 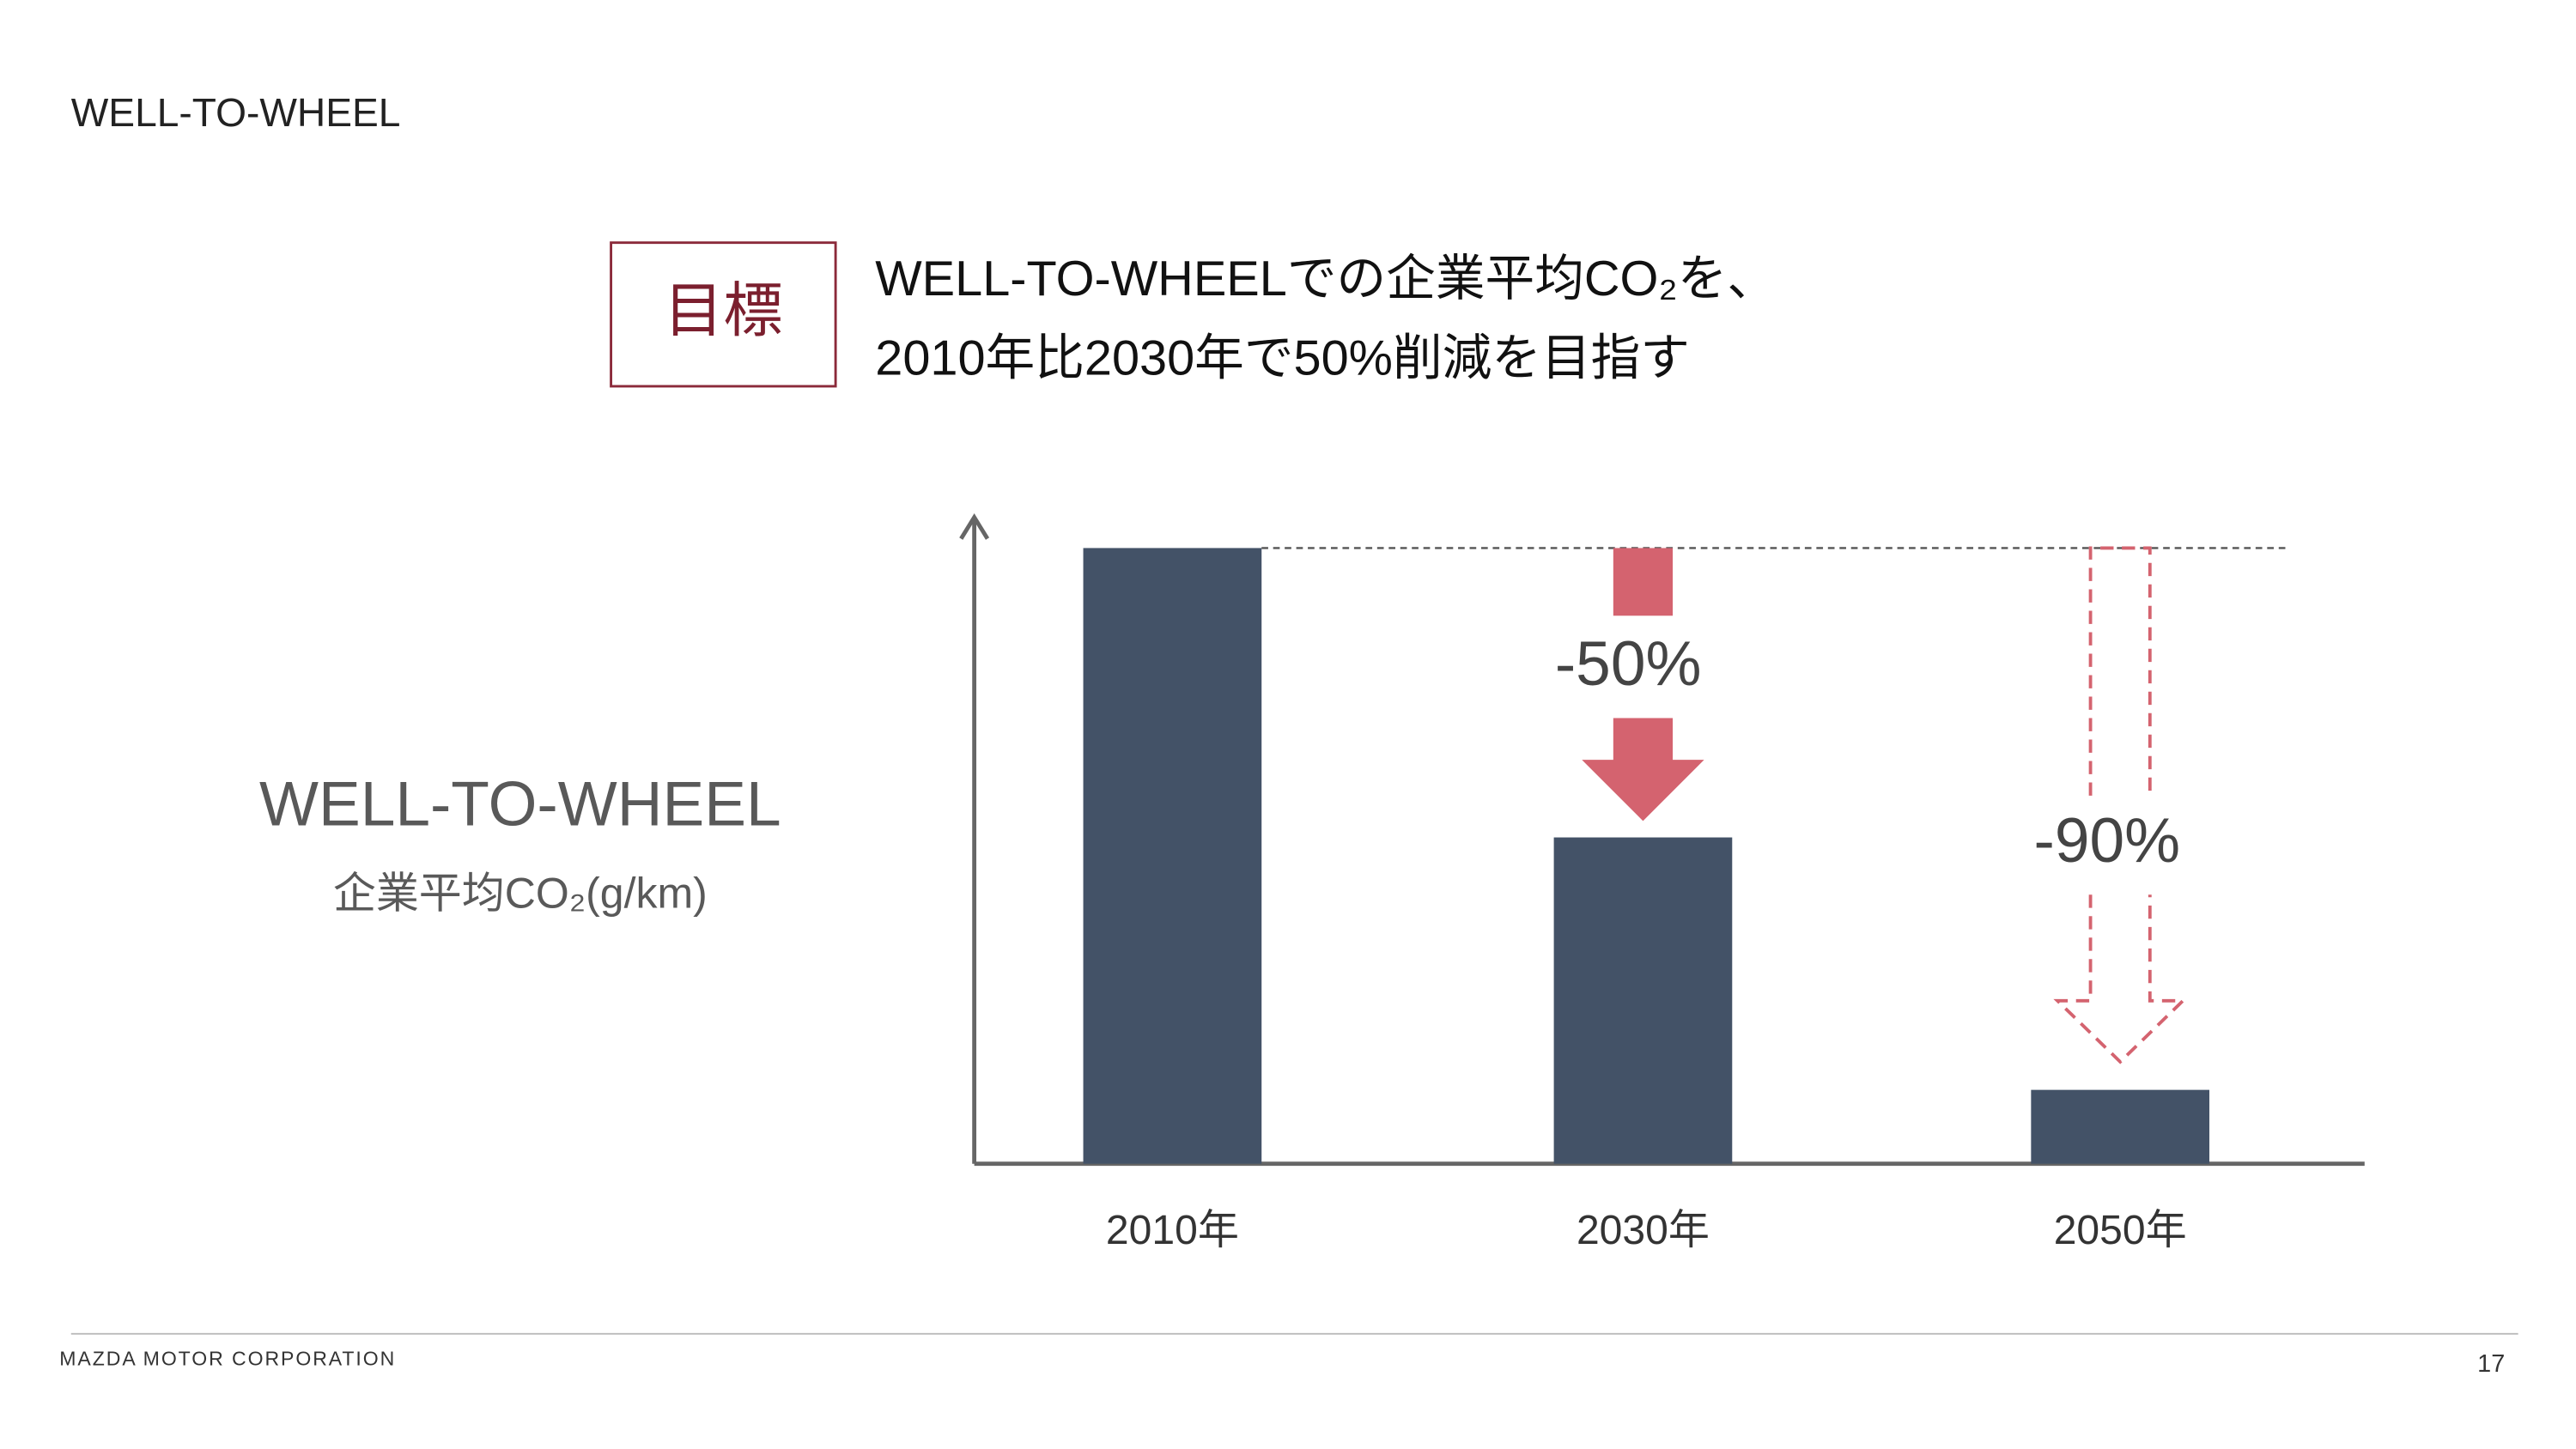 I want to click on y-axis-arrow, so click(x=974, y=526).